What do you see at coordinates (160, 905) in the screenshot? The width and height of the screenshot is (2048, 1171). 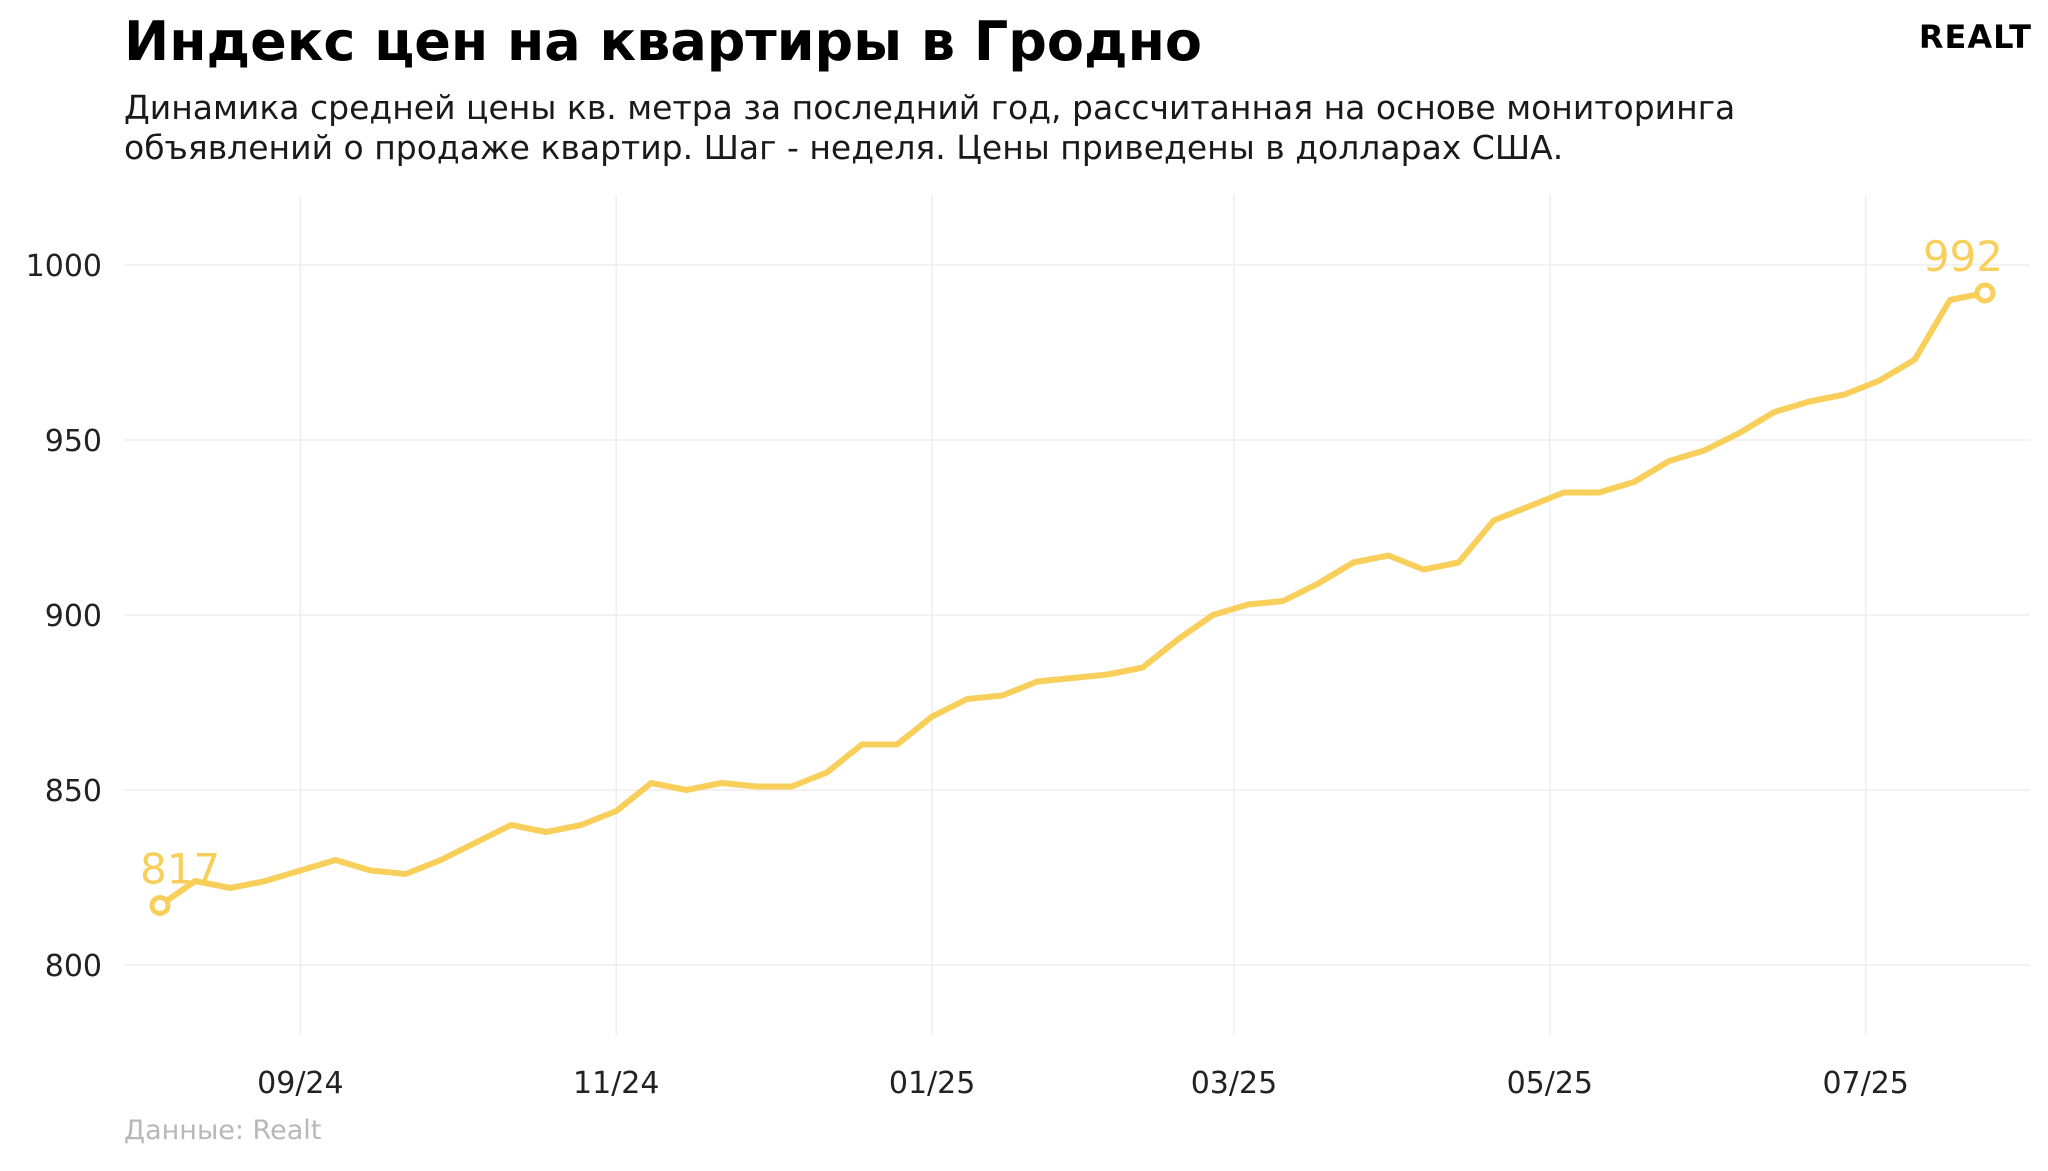 I see `first-point-marker` at bounding box center [160, 905].